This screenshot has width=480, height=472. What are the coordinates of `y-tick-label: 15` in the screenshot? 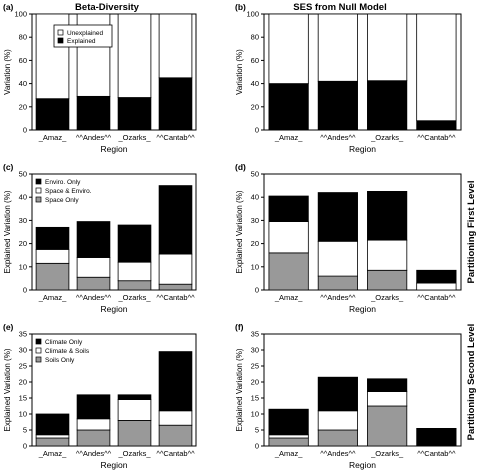 It's located at (255, 398).